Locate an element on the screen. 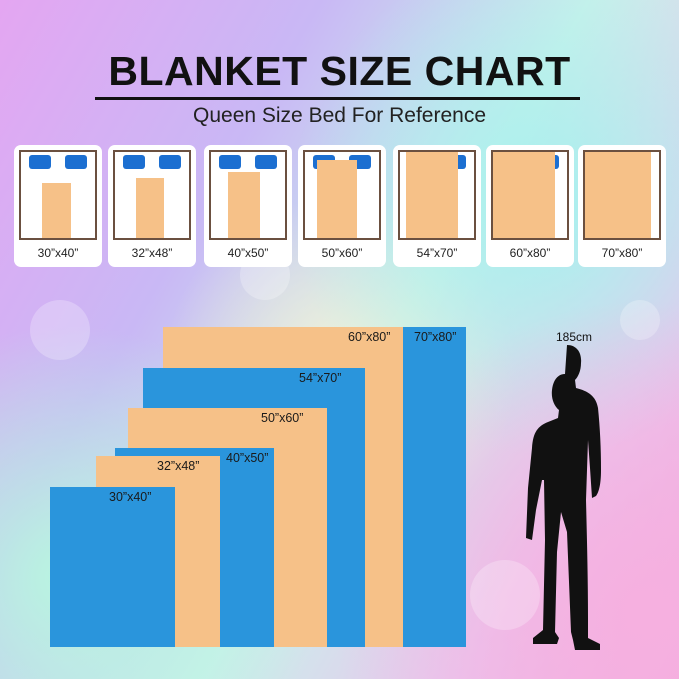  size-card: 30”x40” is located at coordinates (58, 206).